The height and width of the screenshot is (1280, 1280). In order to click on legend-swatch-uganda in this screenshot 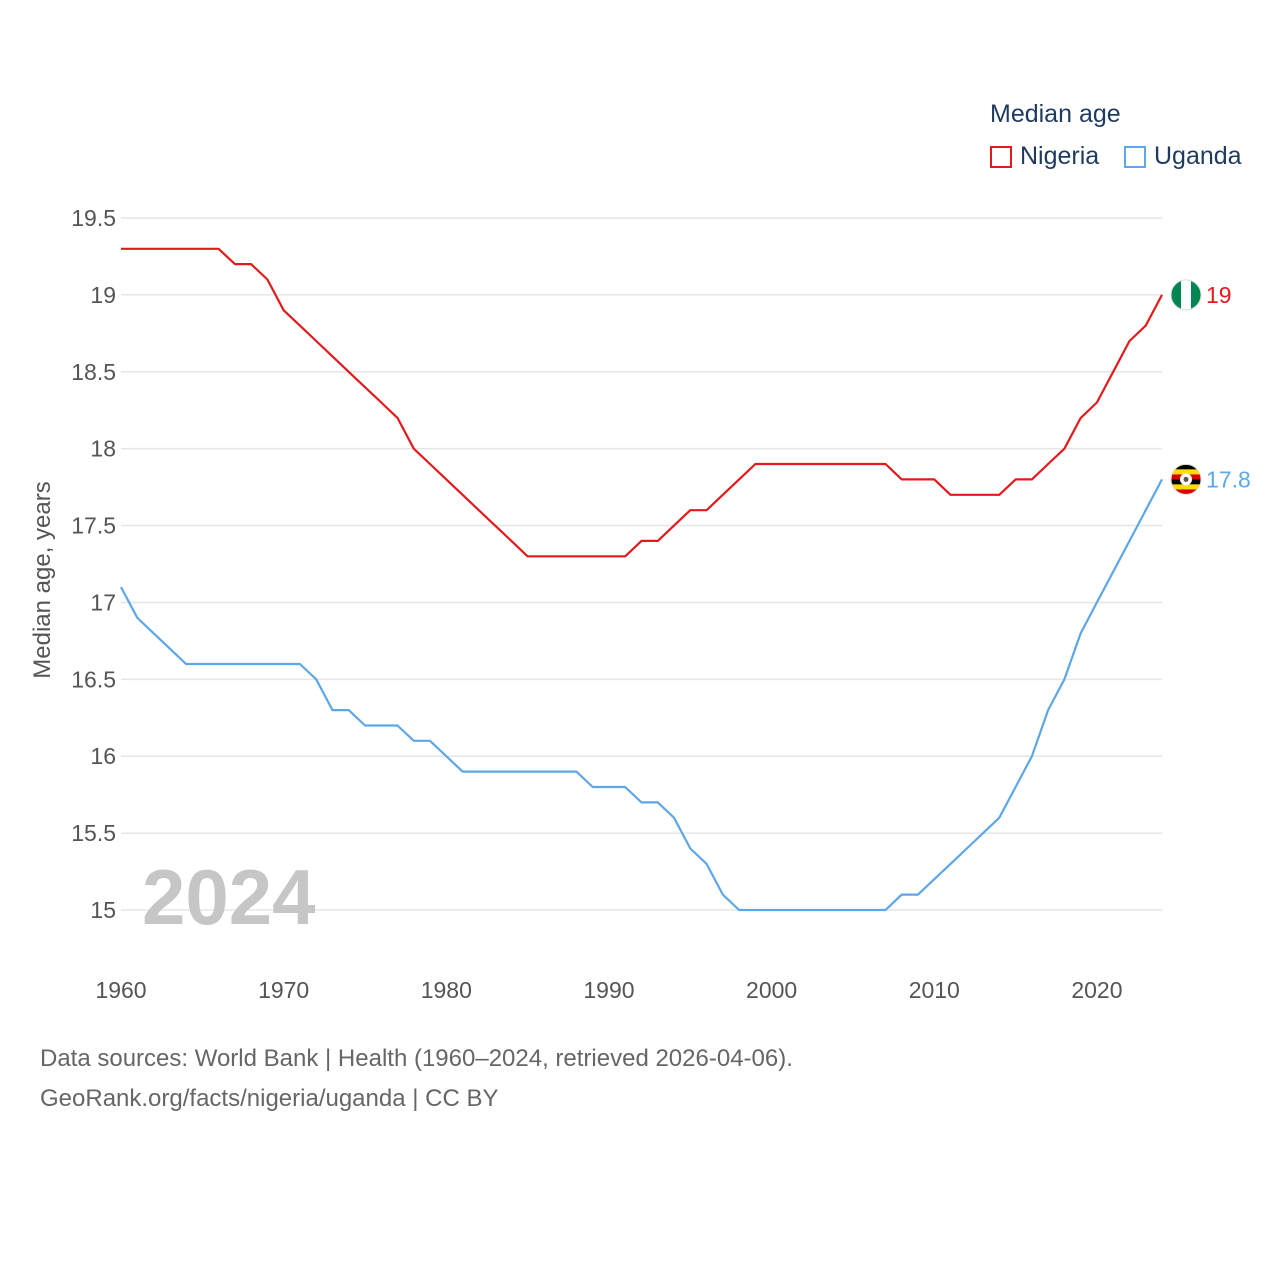, I will do `click(1135, 156)`.